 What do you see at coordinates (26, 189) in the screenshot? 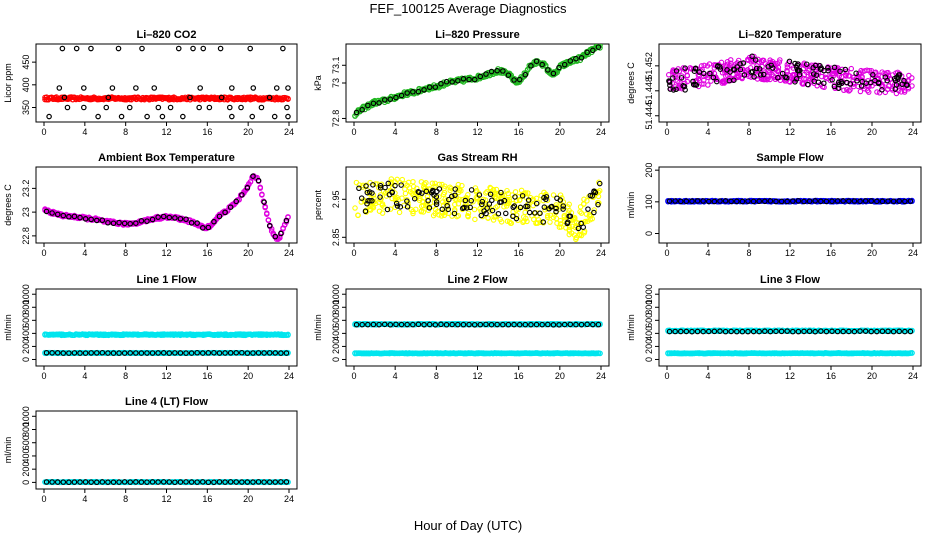
I see `y-tick-label: 23.2` at bounding box center [26, 189].